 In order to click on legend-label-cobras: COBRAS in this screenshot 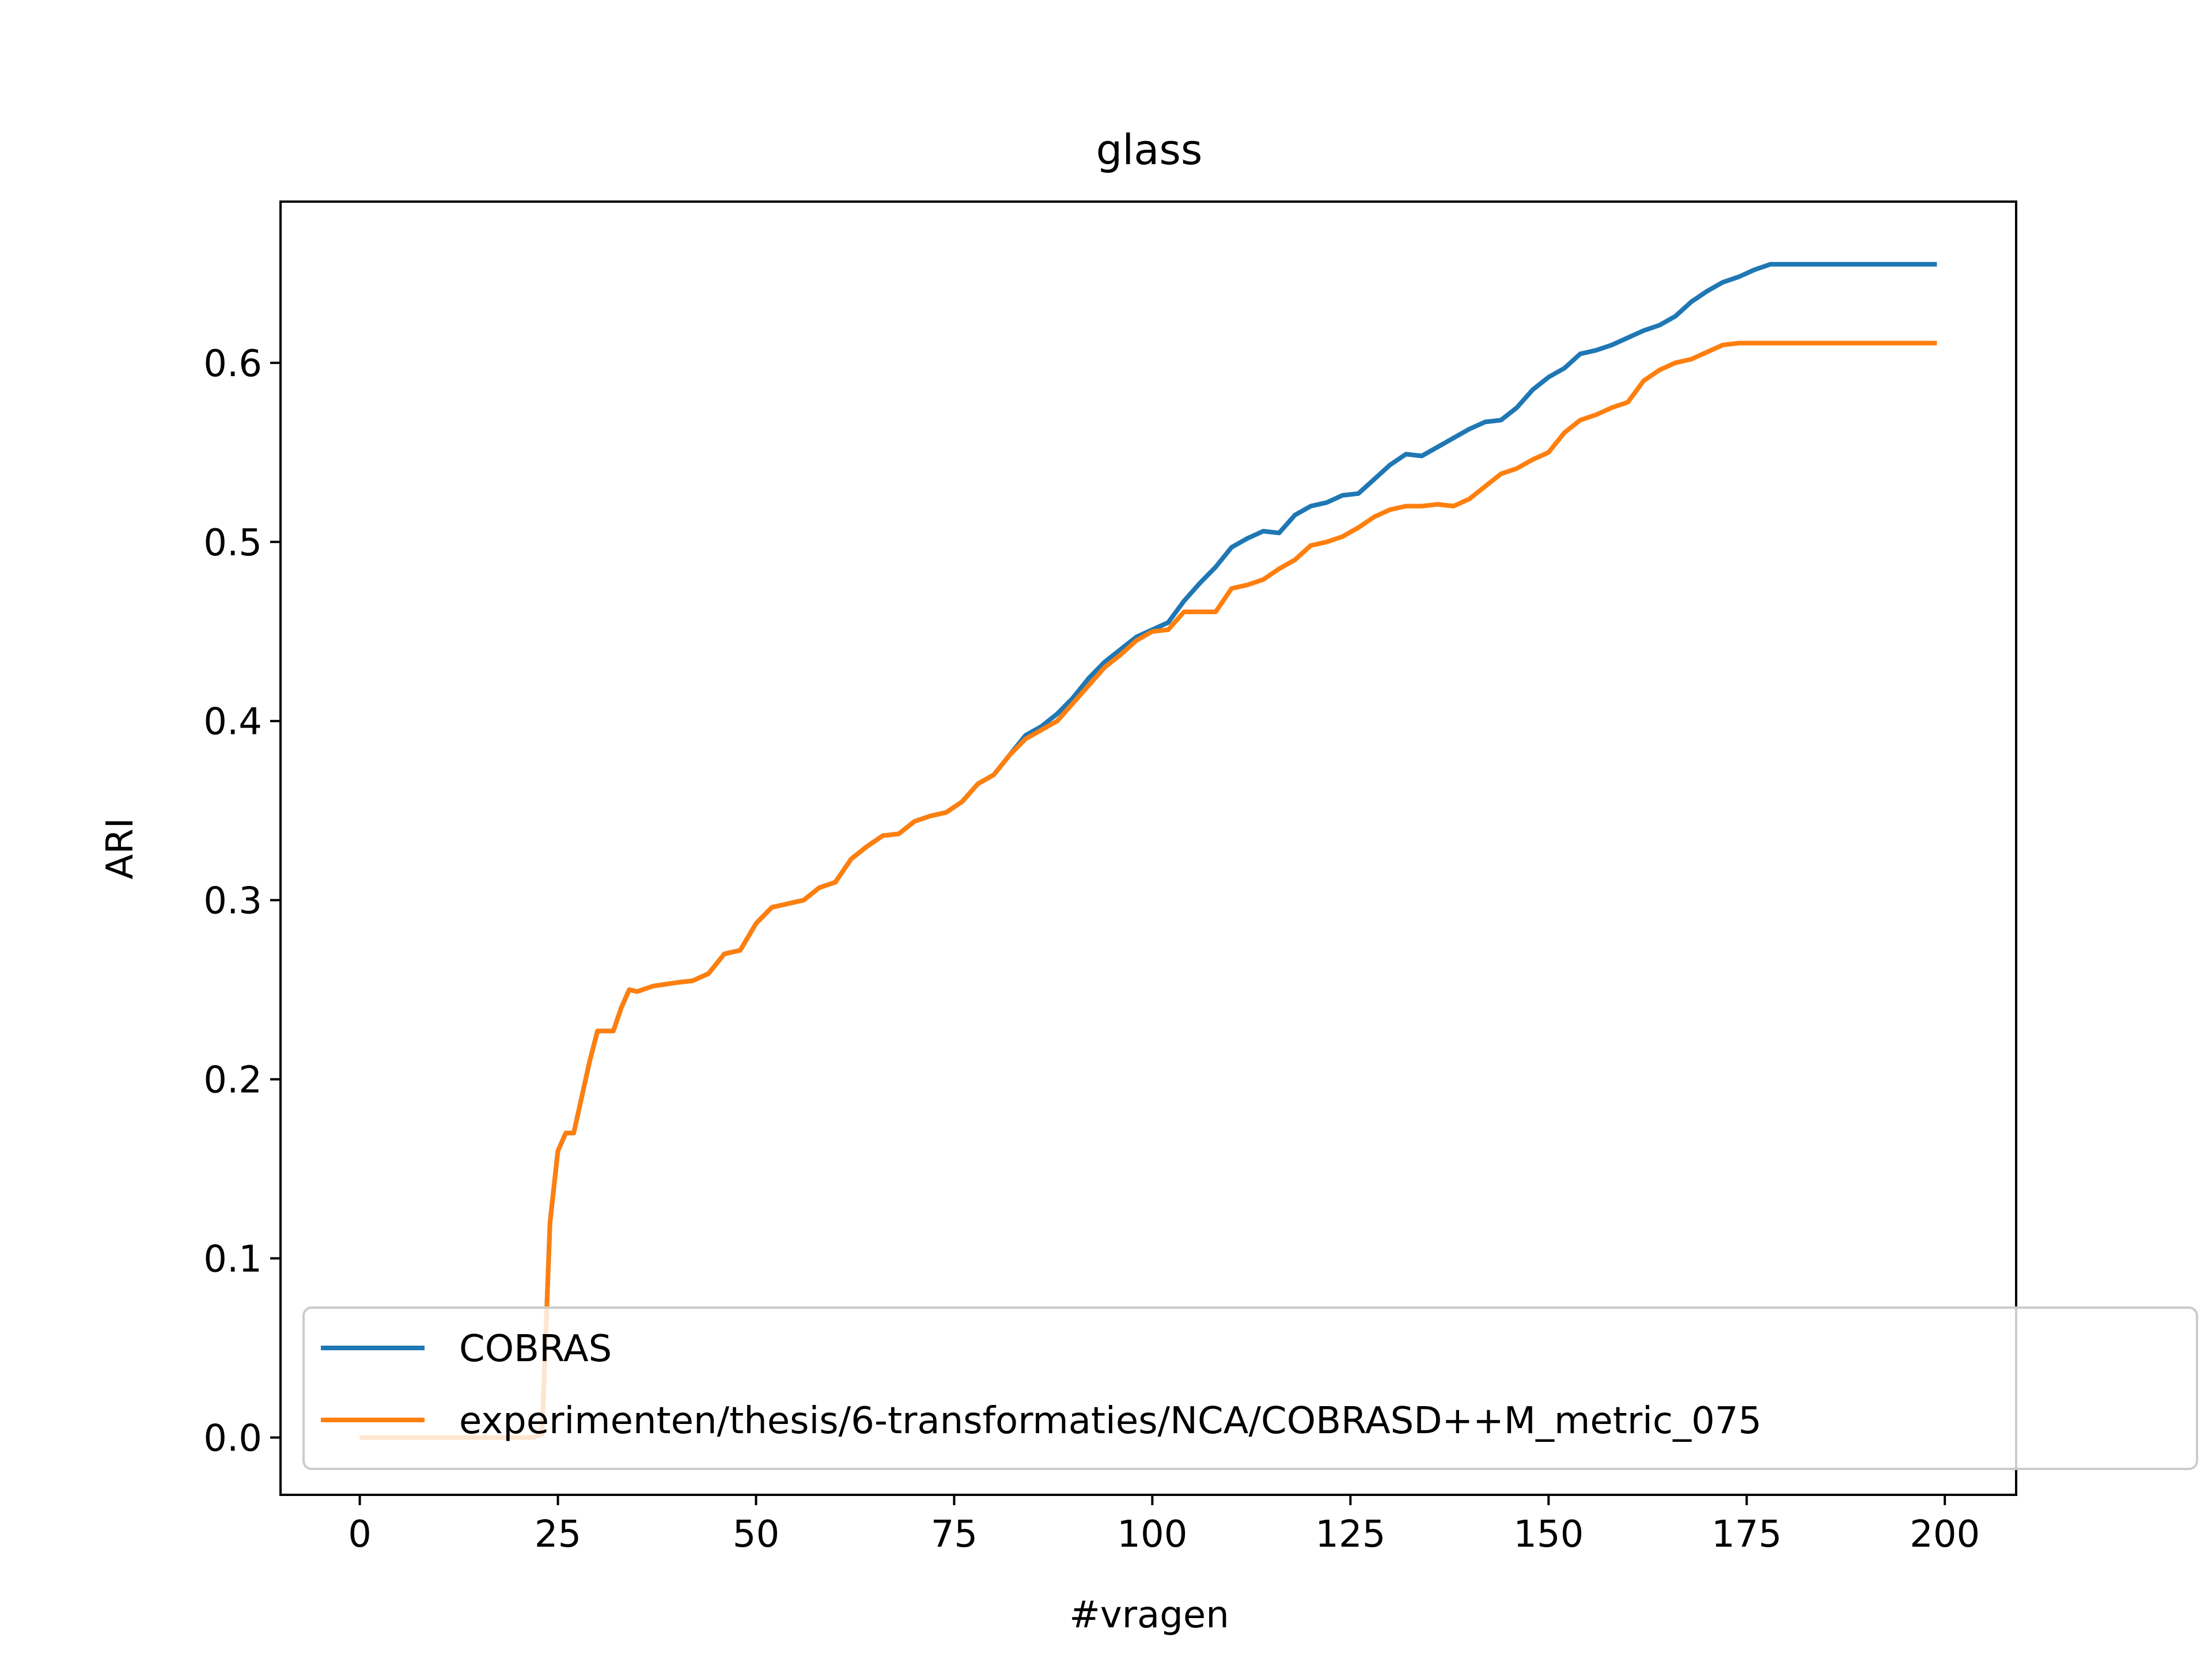, I will do `click(535, 1349)`.